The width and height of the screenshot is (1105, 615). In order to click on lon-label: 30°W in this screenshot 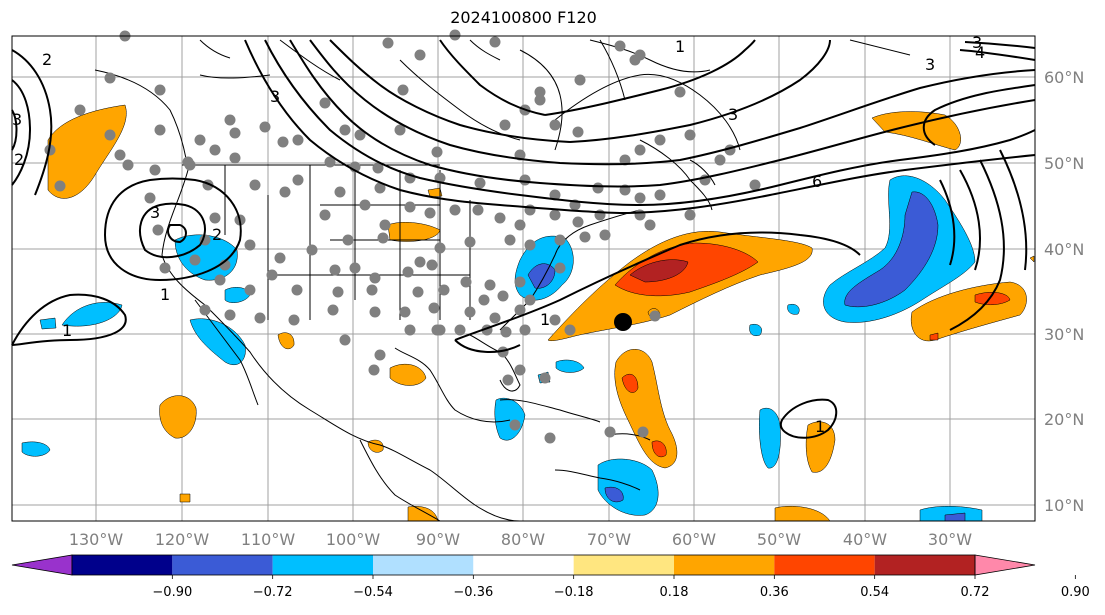, I will do `click(950, 539)`.